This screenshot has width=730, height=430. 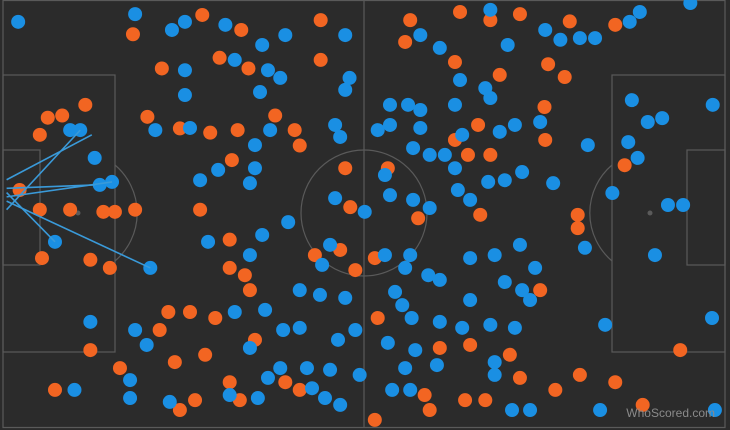 I want to click on right-arc, so click(x=601, y=213).